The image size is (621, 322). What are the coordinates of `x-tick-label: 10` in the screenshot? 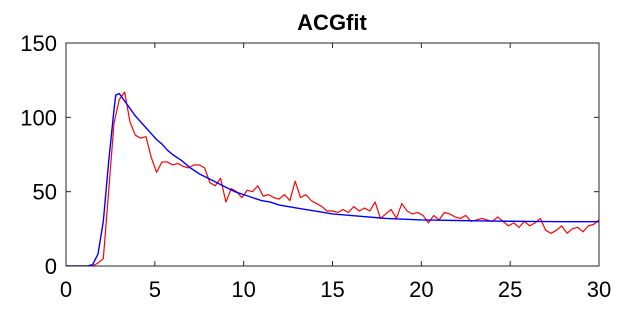 It's located at (243, 289).